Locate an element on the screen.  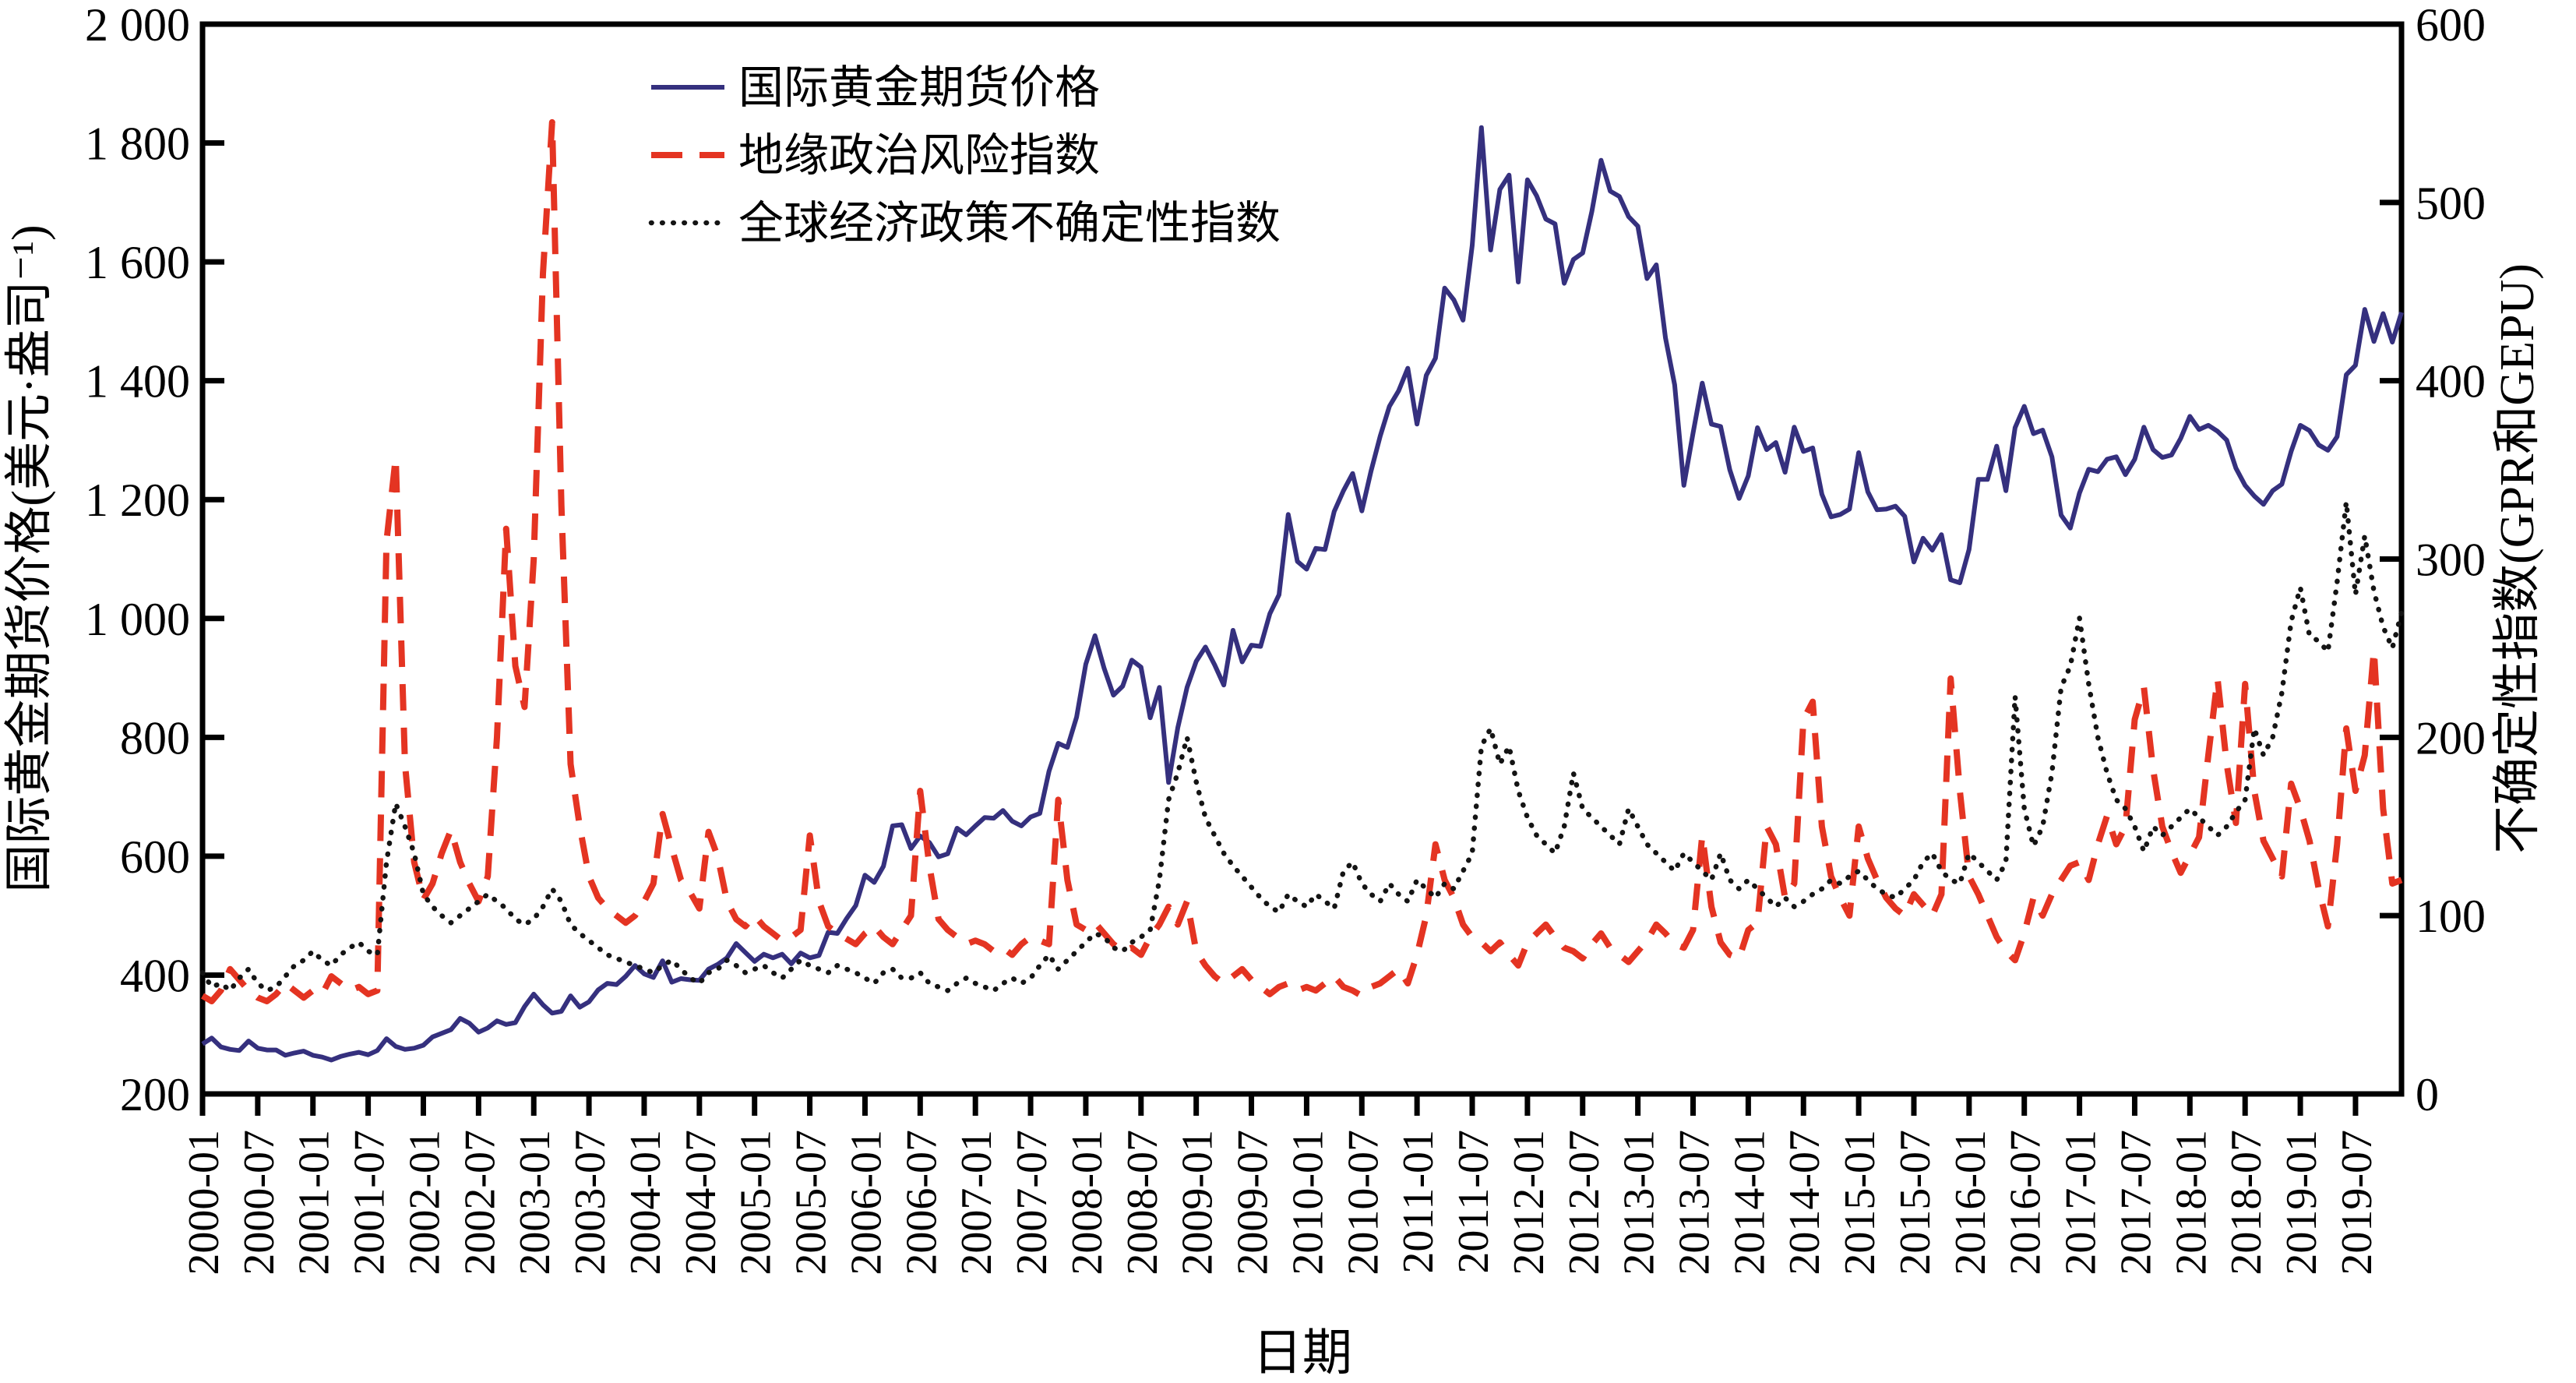
x-tick-label: 2013-01 is located at coordinates (1640, 1202).